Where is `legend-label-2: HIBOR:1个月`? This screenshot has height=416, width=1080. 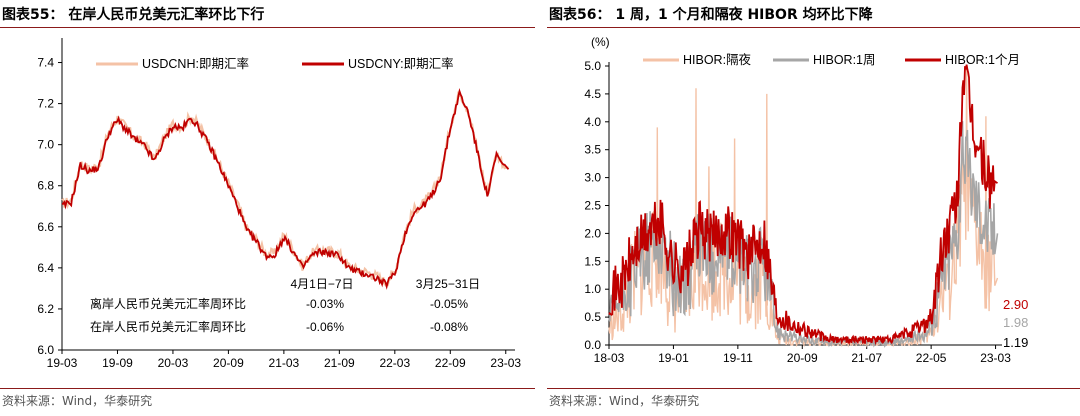 legend-label-2: HIBOR:1个月 is located at coordinates (982, 60).